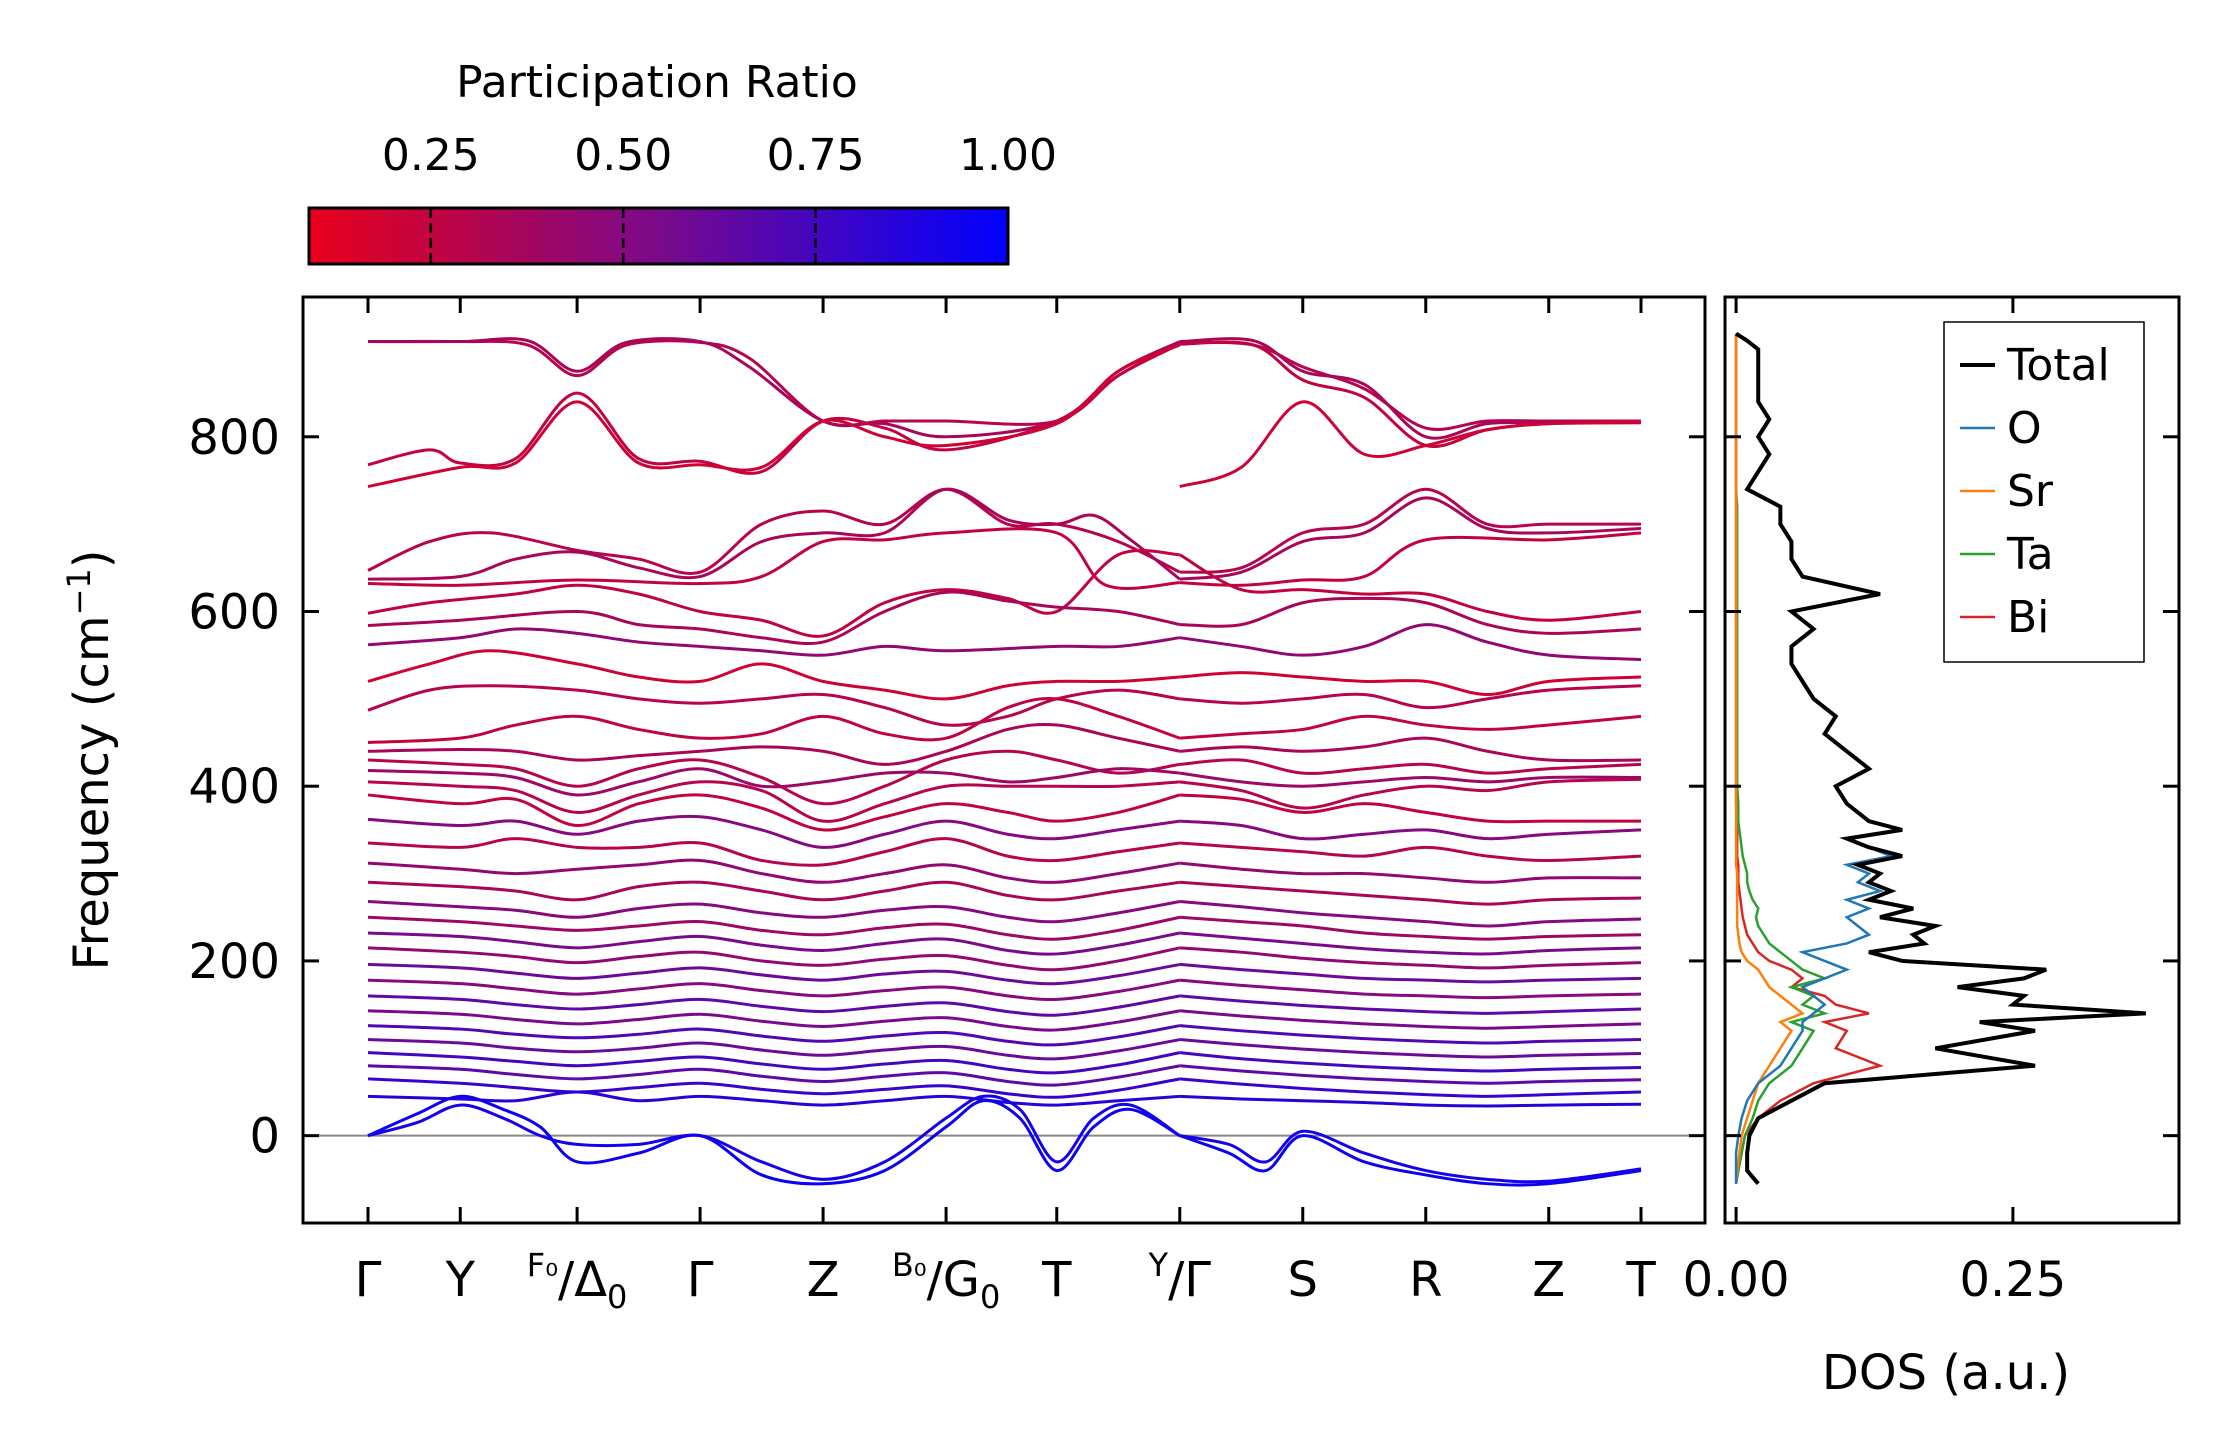 The width and height of the screenshot is (2222, 1455). What do you see at coordinates (1158, 1265) in the screenshot?
I see `k-label-pre: Y` at bounding box center [1158, 1265].